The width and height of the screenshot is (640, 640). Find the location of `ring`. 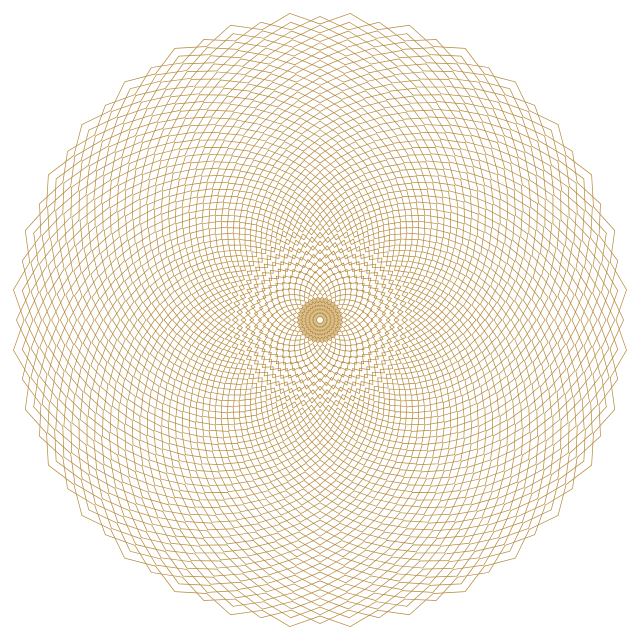

ring is located at coordinates (320, 320).